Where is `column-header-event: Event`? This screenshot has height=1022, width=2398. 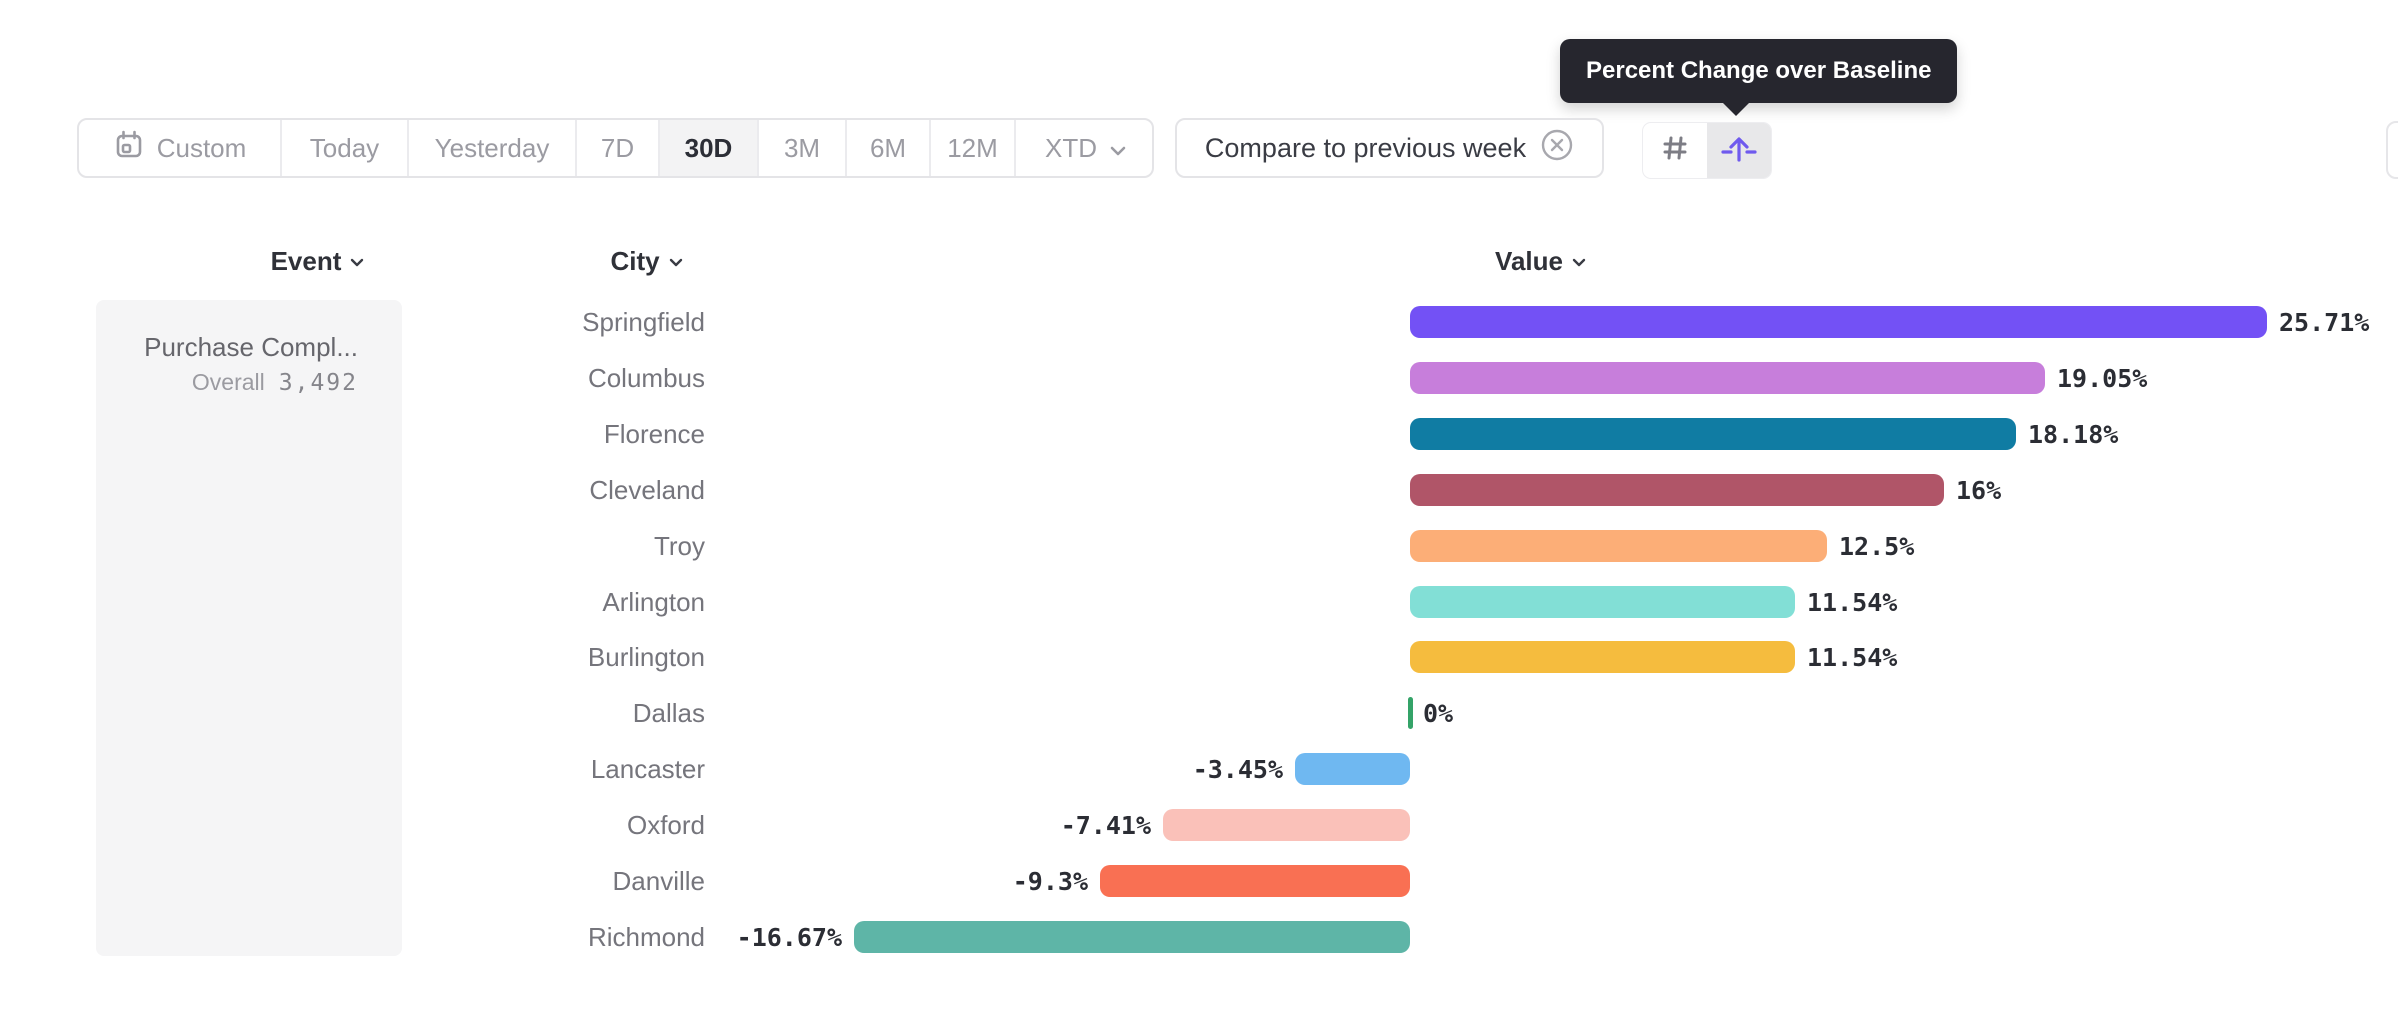 column-header-event: Event is located at coordinates (318, 261).